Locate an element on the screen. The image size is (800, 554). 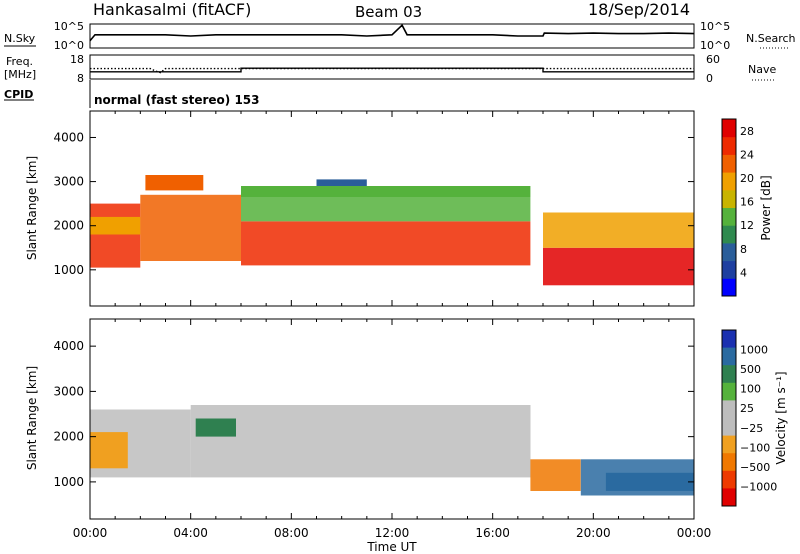
velocity-colorbar-tick: 25 is located at coordinates (747, 408).